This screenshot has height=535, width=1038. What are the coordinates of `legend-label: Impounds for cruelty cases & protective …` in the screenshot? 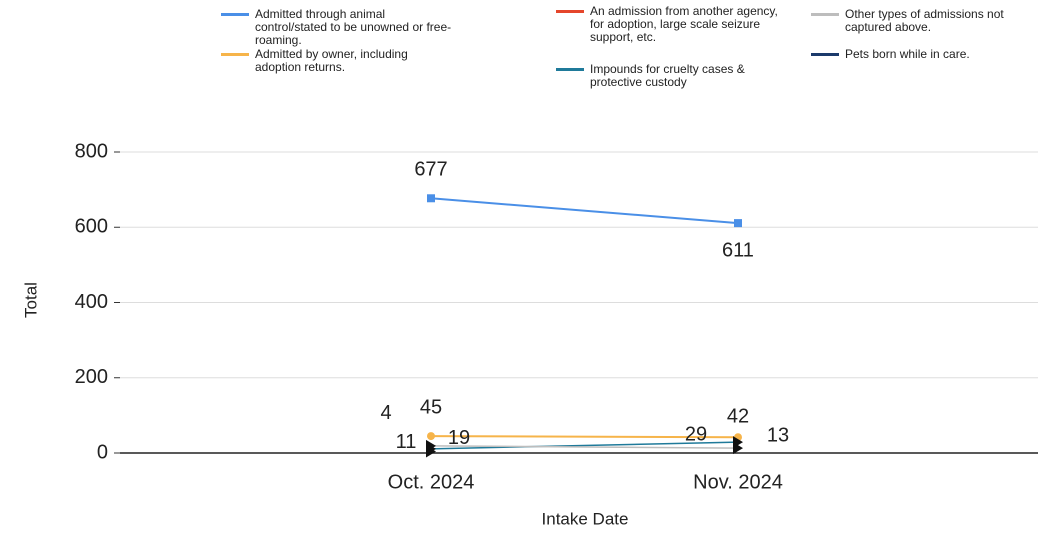 It's located at (667, 75).